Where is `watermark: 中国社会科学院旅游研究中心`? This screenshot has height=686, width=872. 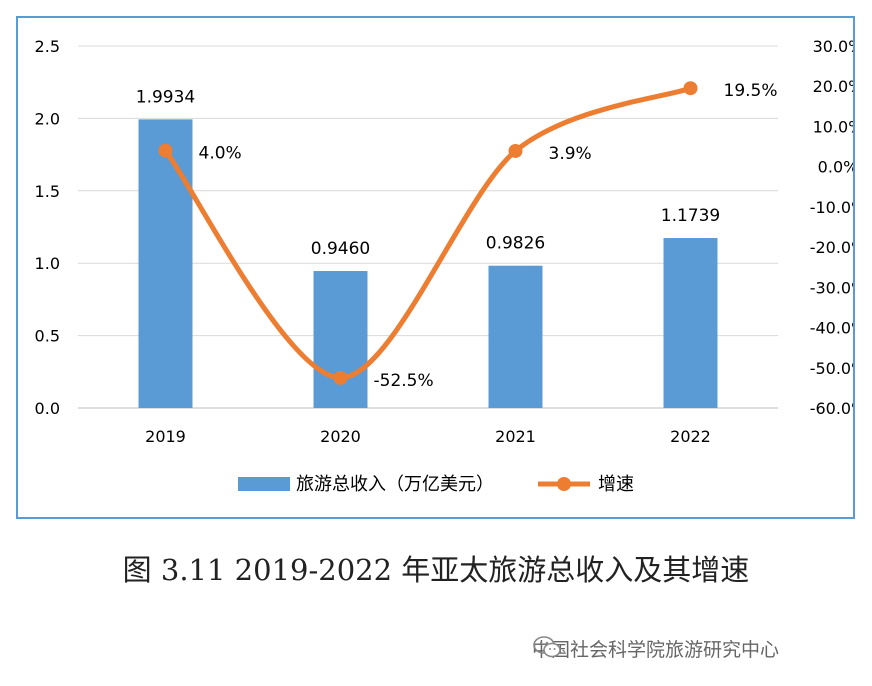
watermark: 中国社会科学院旅游研究中心 is located at coordinates (655, 648).